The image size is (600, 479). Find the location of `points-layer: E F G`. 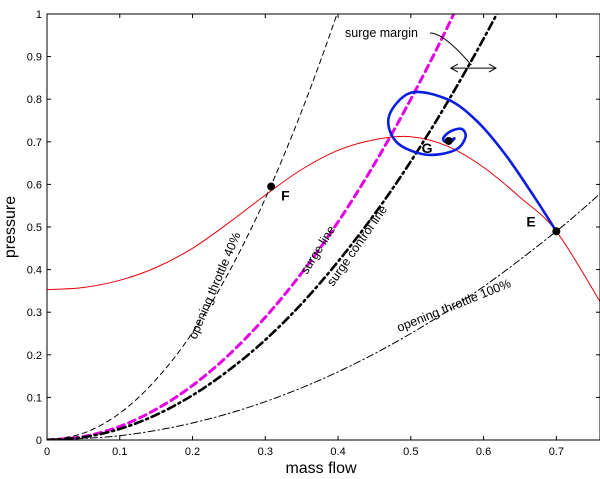

points-layer: E F G is located at coordinates (414, 186).